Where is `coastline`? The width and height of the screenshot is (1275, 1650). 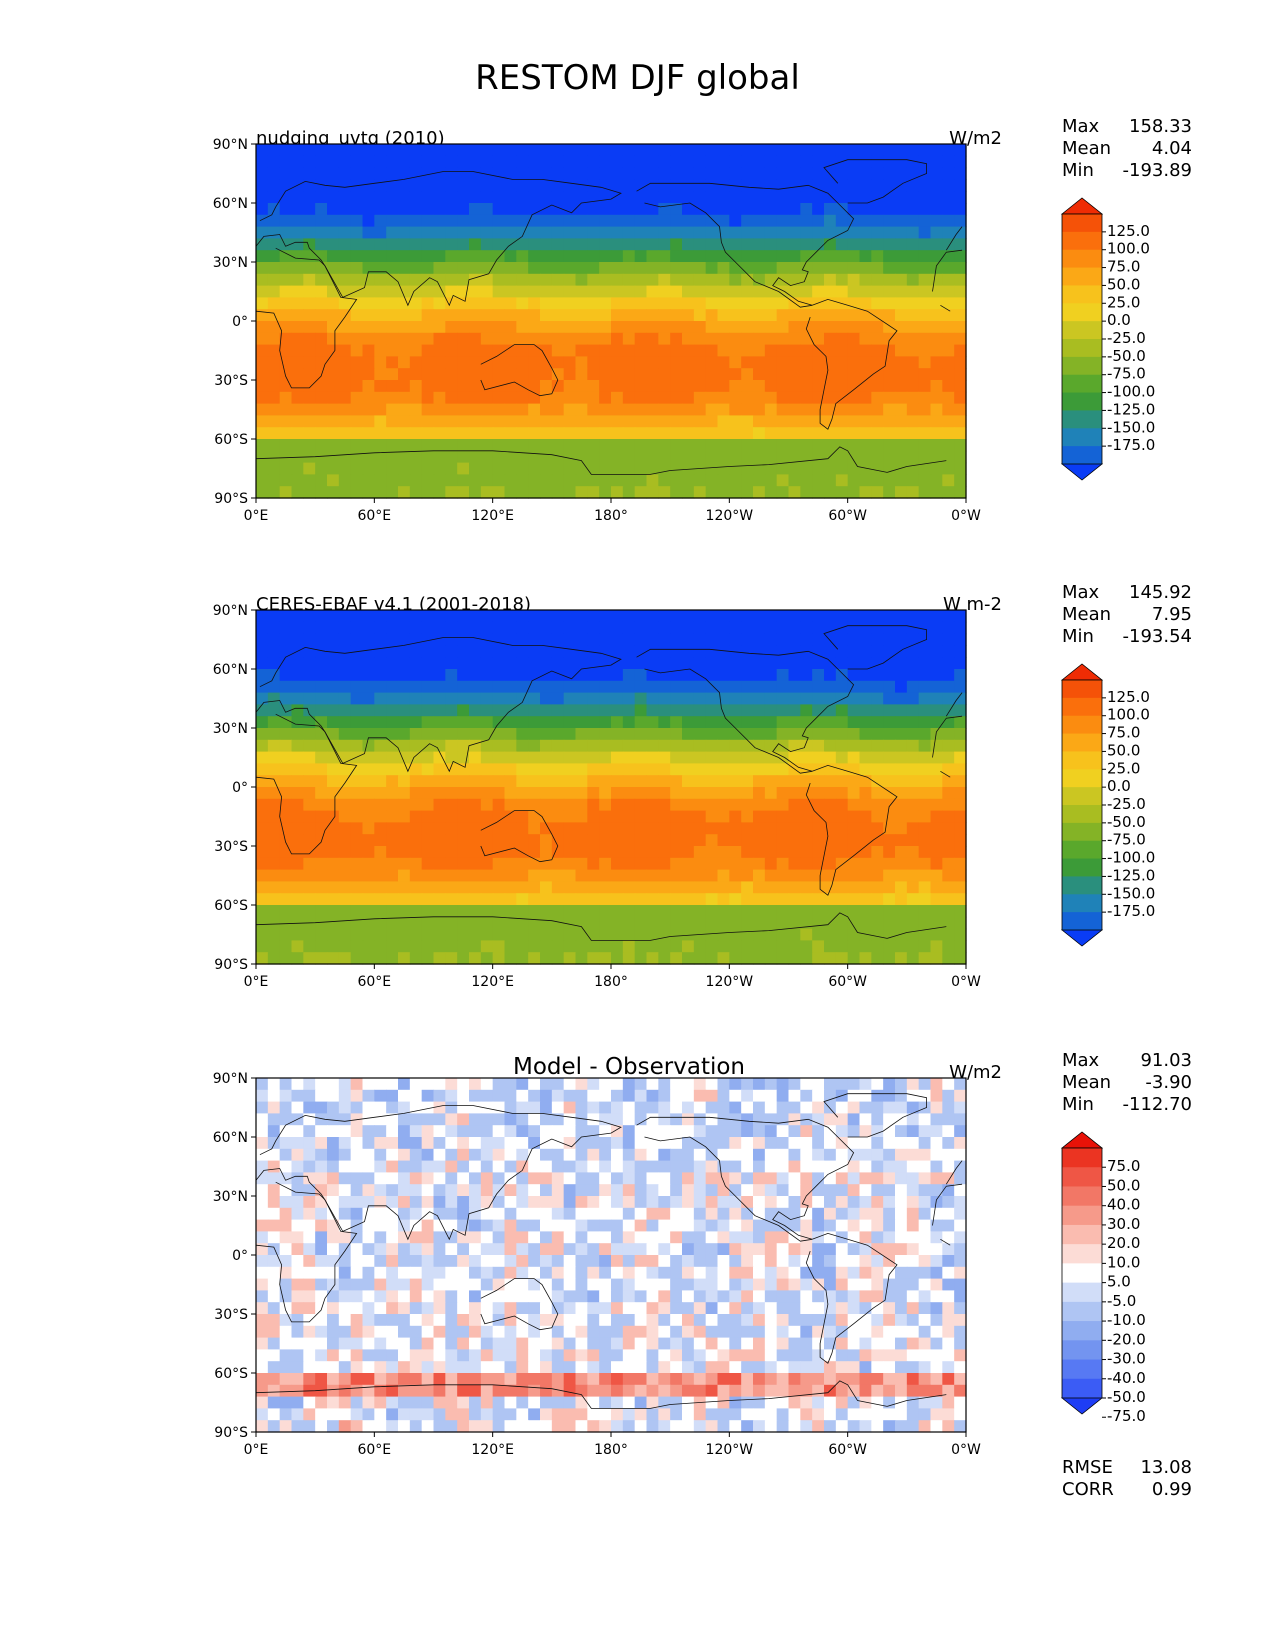
coastline is located at coordinates (306, 318).